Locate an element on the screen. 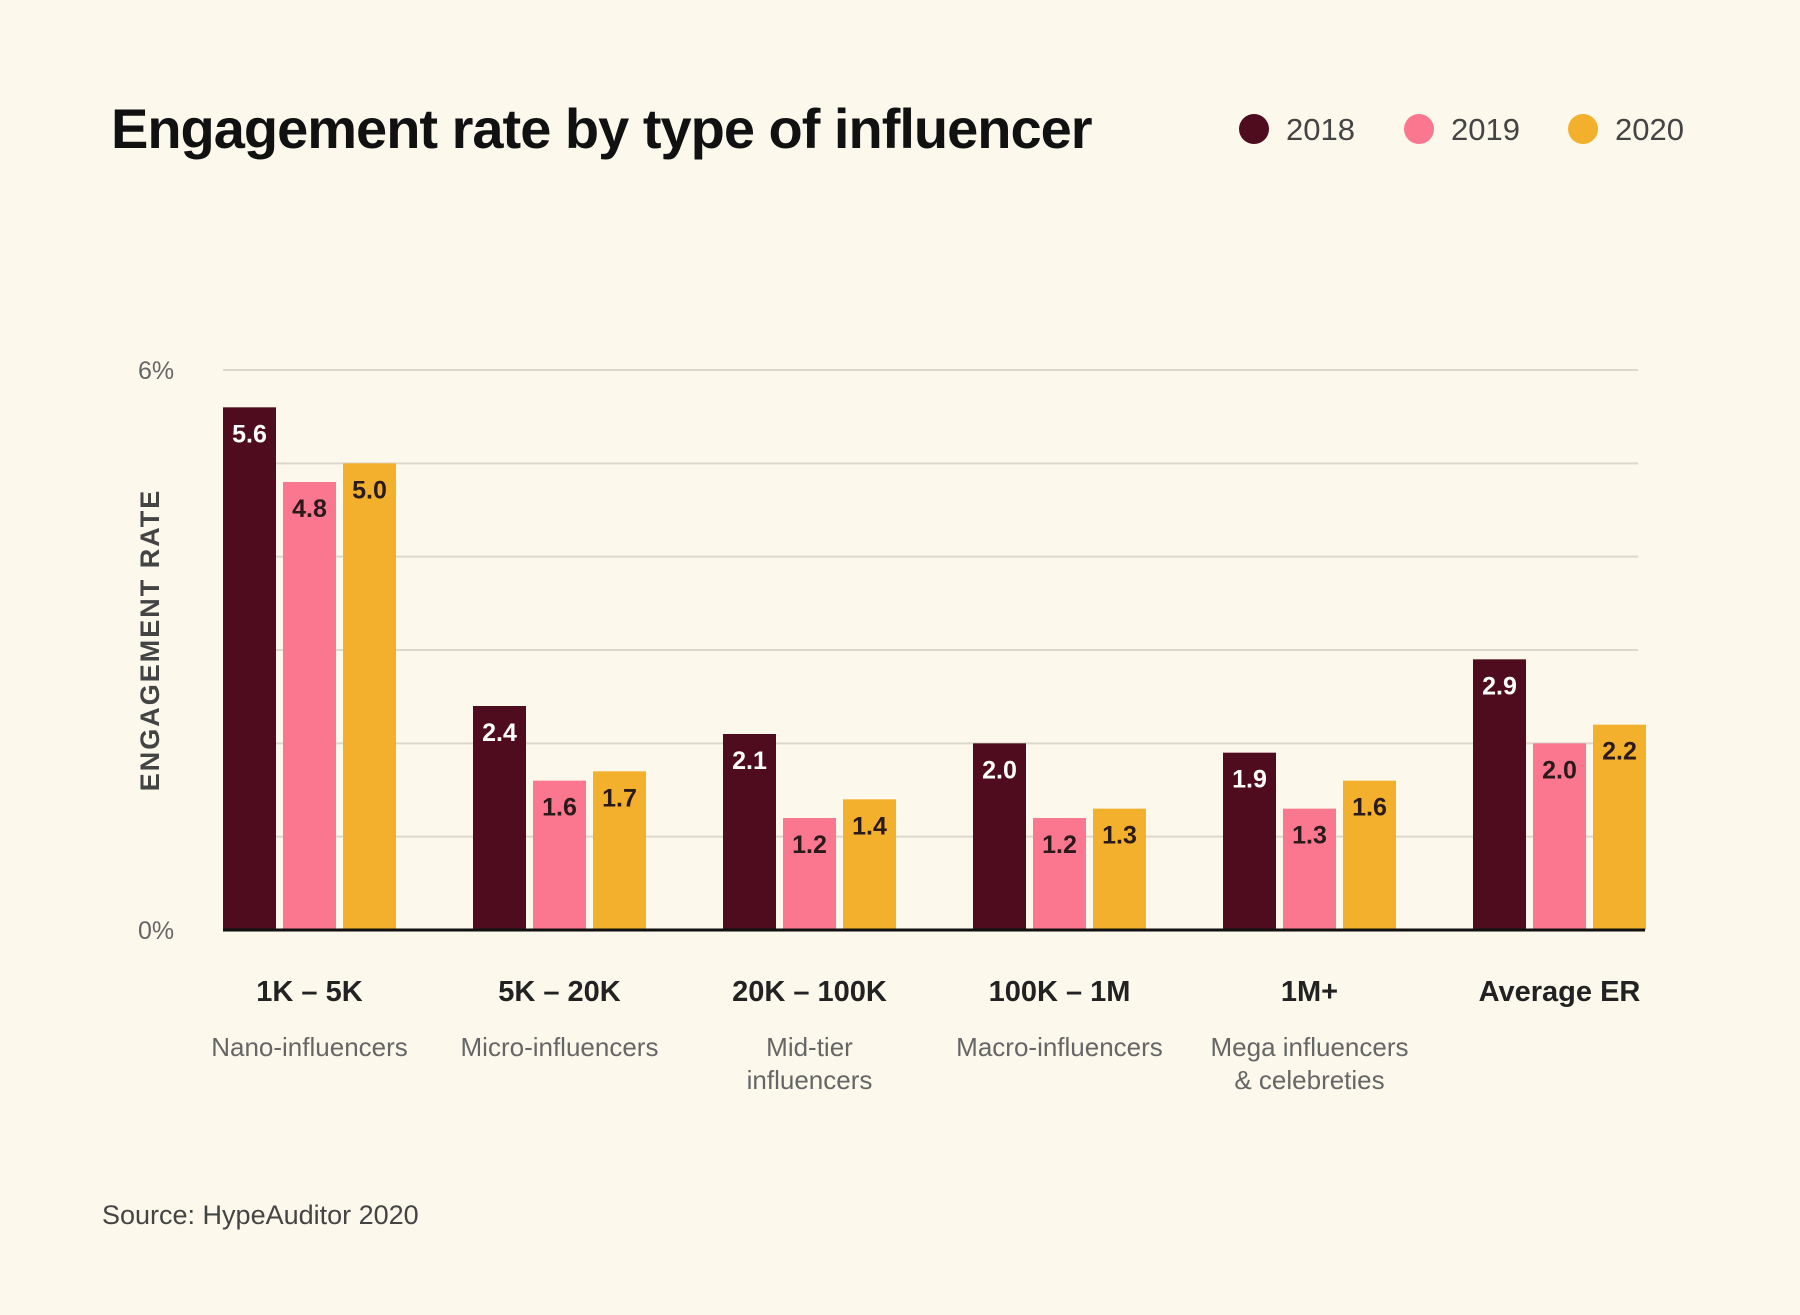  category-subtitle: influencers is located at coordinates (810, 1080).